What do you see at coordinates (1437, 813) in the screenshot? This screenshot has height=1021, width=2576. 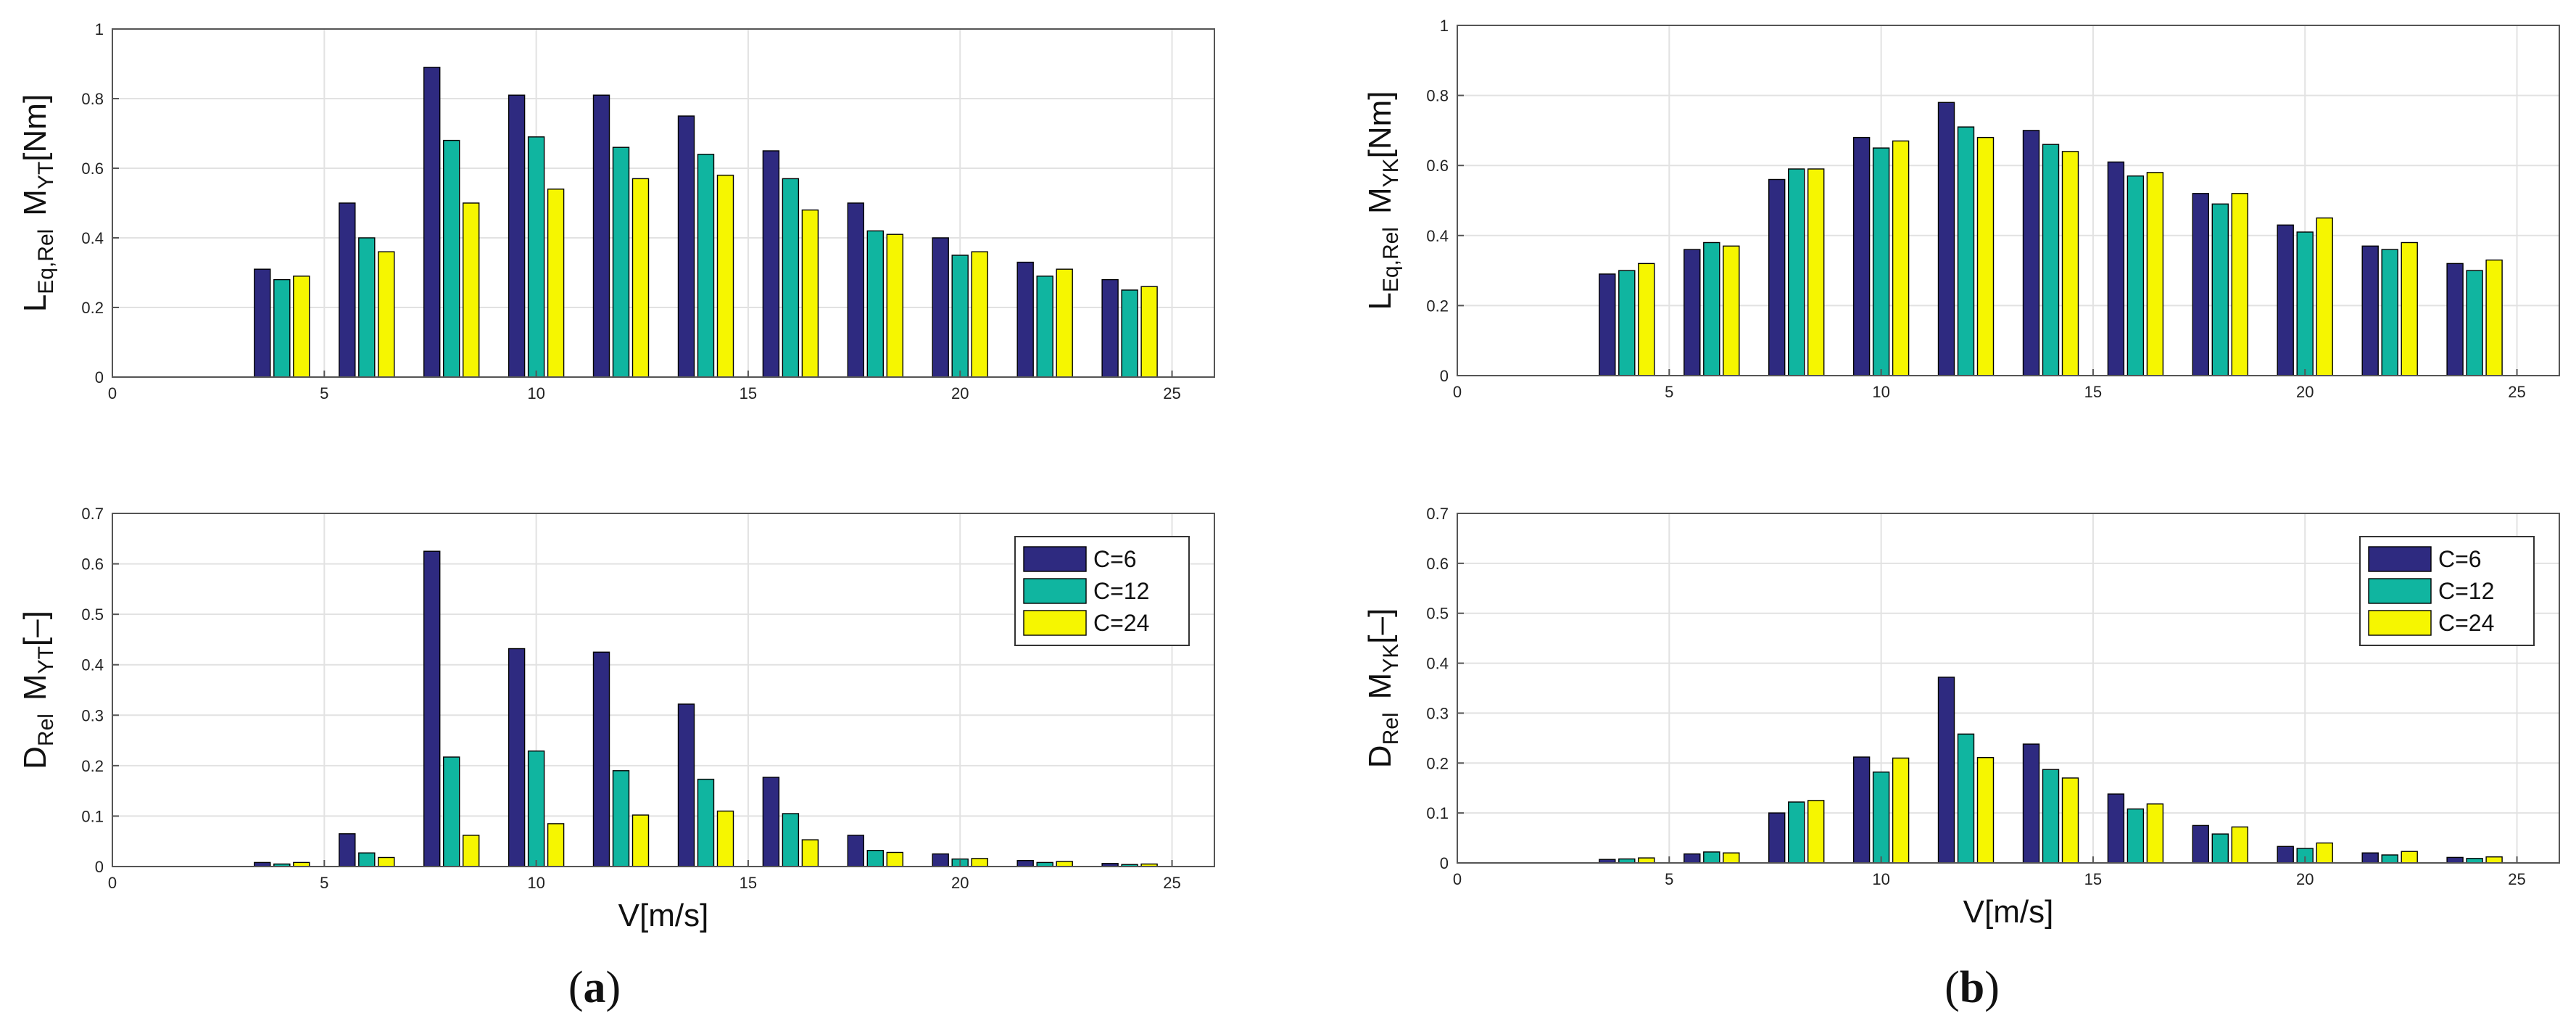 I see `y-tick-label: 0.1` at bounding box center [1437, 813].